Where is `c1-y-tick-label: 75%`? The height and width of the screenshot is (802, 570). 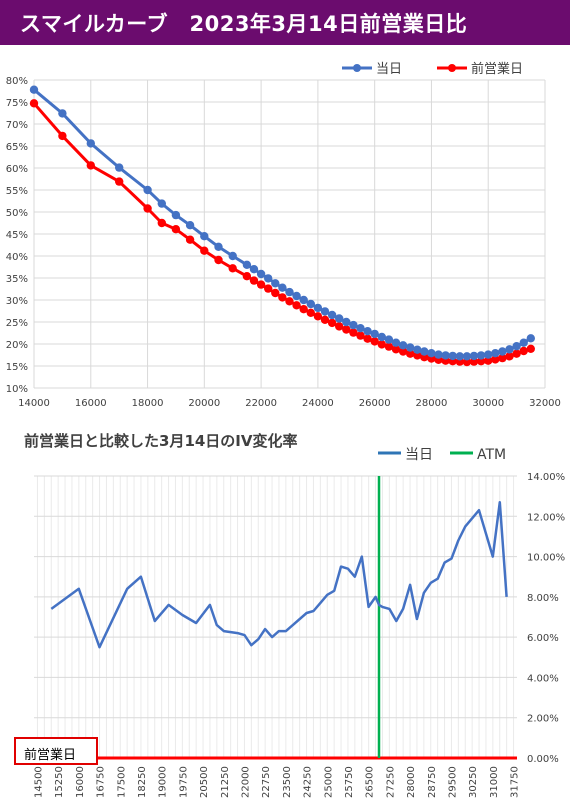
c1-y-tick-label: 75% is located at coordinates (17, 103).